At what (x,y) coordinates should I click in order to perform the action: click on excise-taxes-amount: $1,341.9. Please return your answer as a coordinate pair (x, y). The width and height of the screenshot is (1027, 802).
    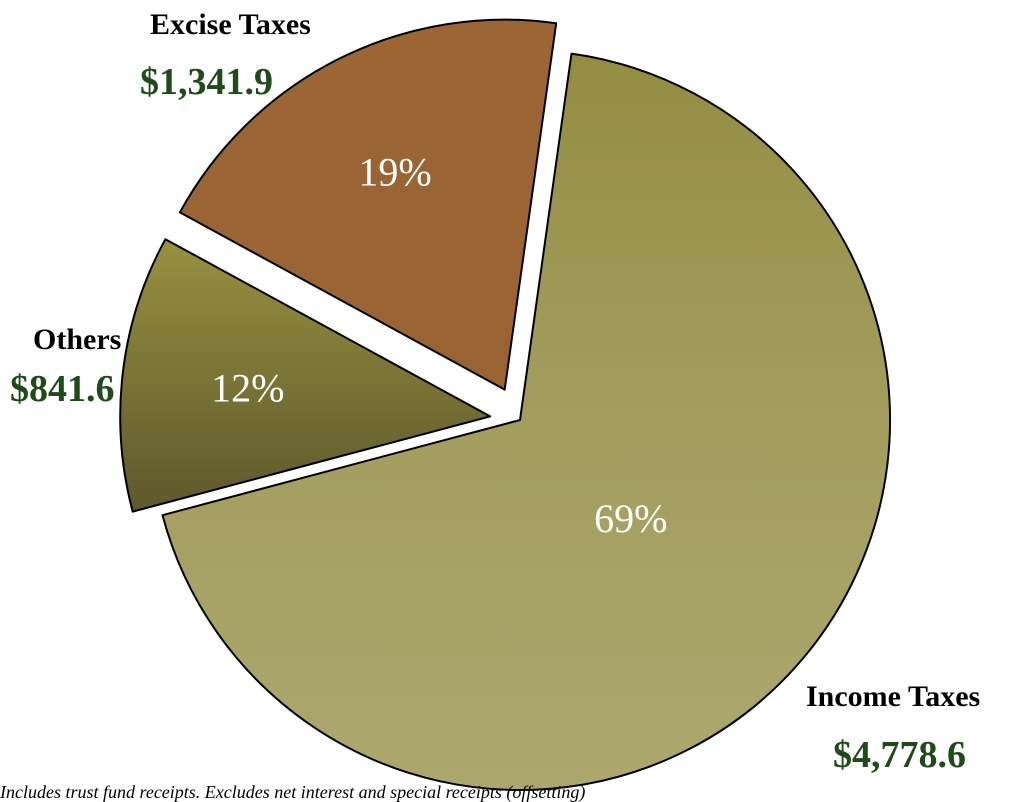
    Looking at the image, I should click on (206, 82).